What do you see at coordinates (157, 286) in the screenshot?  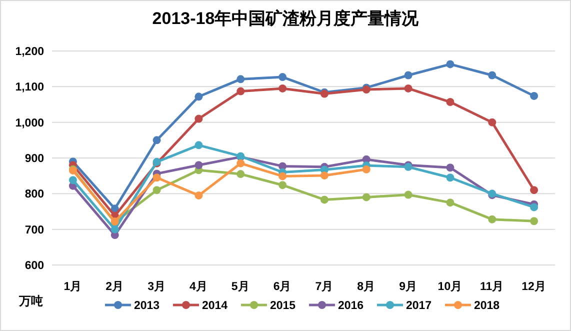 I see `x-tick-label: 3月` at bounding box center [157, 286].